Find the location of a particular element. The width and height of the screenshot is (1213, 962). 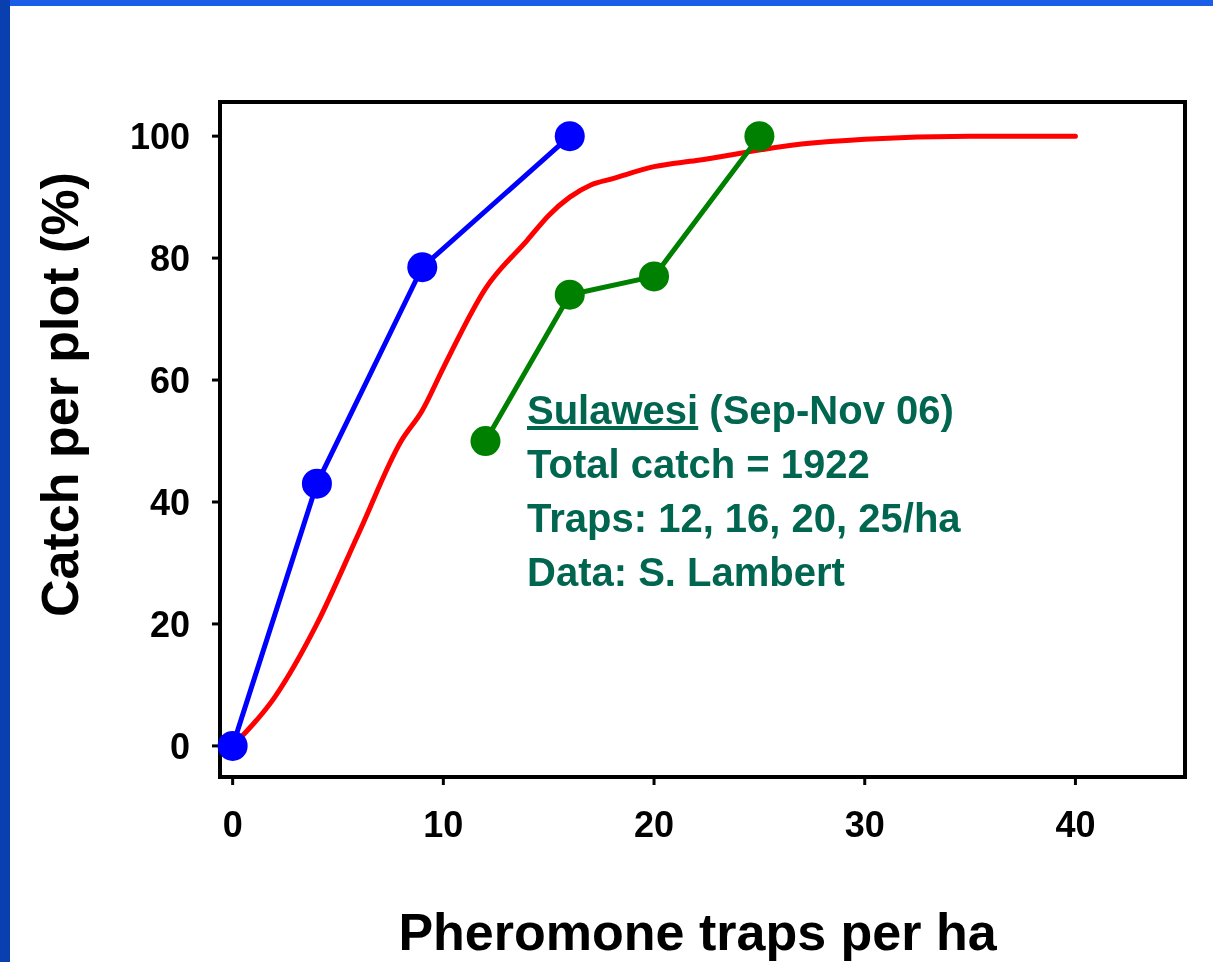

annotation: Sulawesi (Sep-Nov 06) is located at coordinates (740, 410).